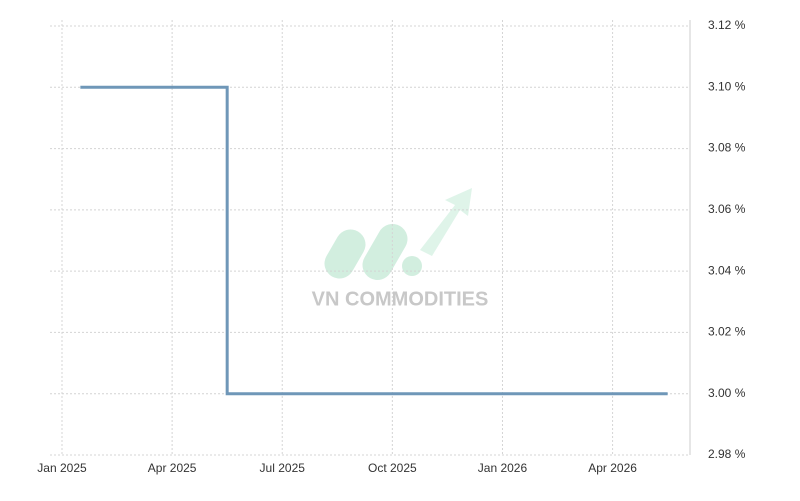 The image size is (800, 501). I want to click on x-tick-label: Jan 2026, so click(503, 468).